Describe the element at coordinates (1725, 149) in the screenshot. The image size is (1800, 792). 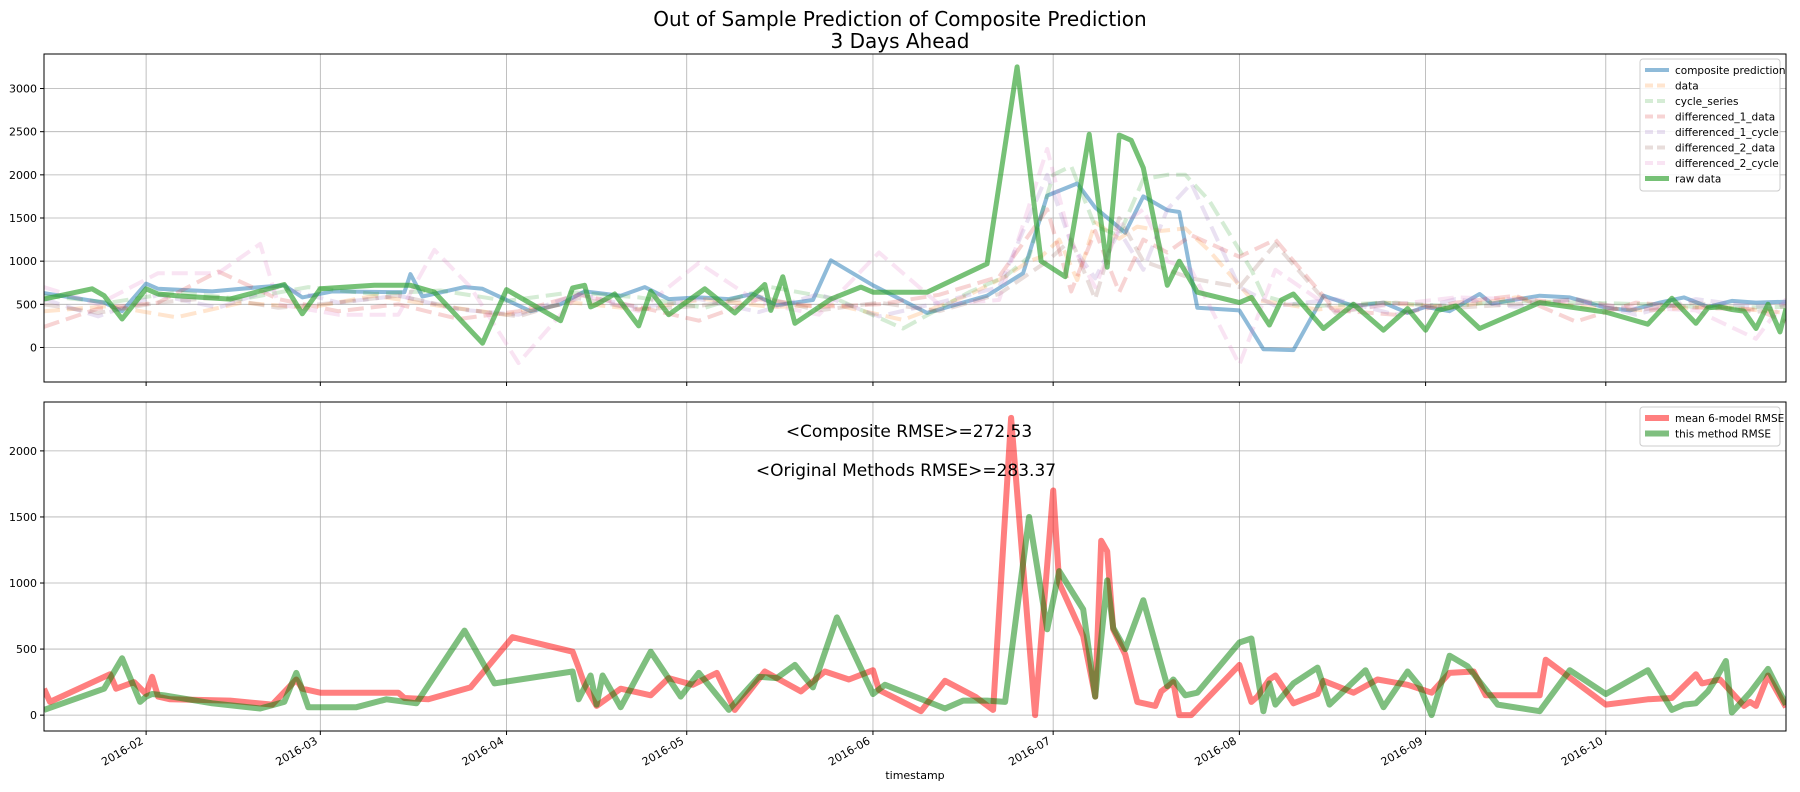
I see `legend-label: differenced_2_data` at that location.